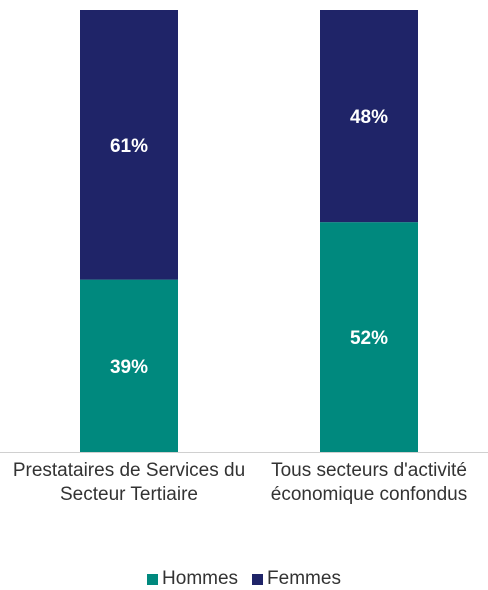  What do you see at coordinates (244, 579) in the screenshot?
I see `legend: Hommes Femmes` at bounding box center [244, 579].